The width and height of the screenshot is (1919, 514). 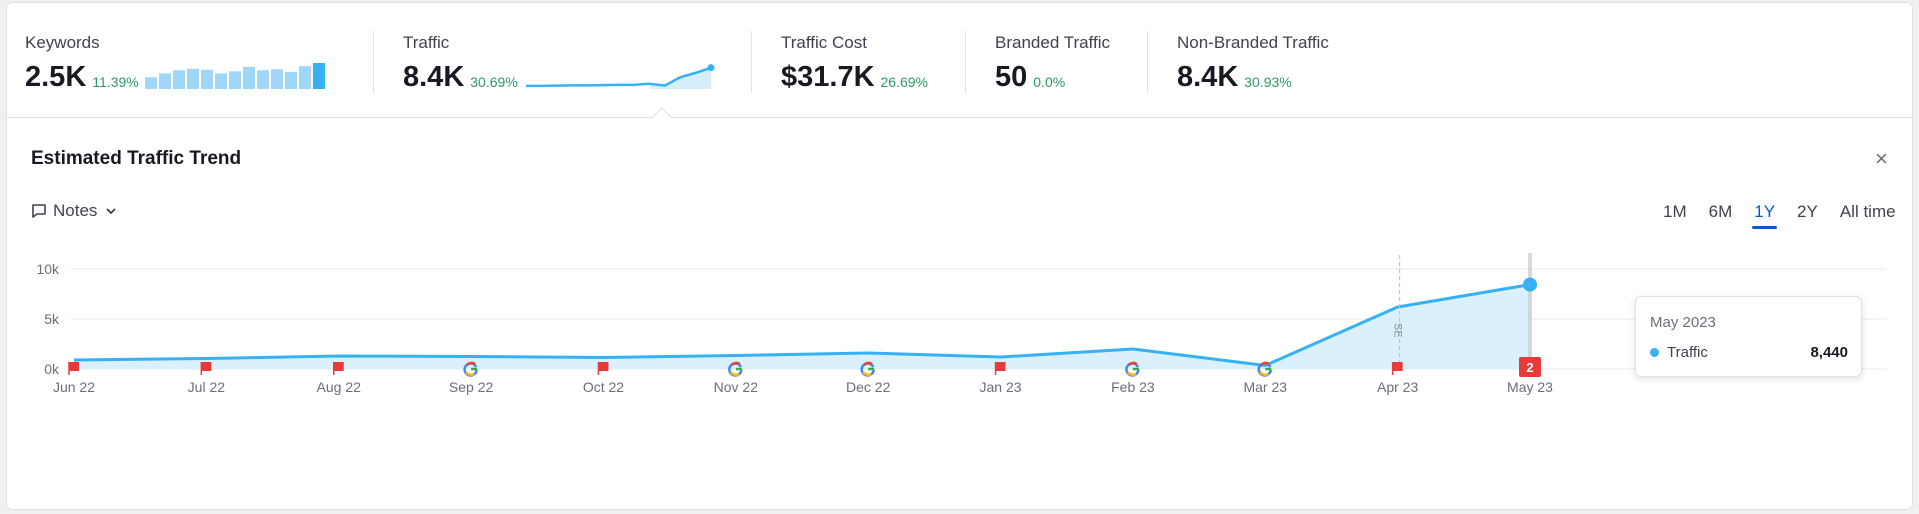 I want to click on notes-label: Notes, so click(x=75, y=210).